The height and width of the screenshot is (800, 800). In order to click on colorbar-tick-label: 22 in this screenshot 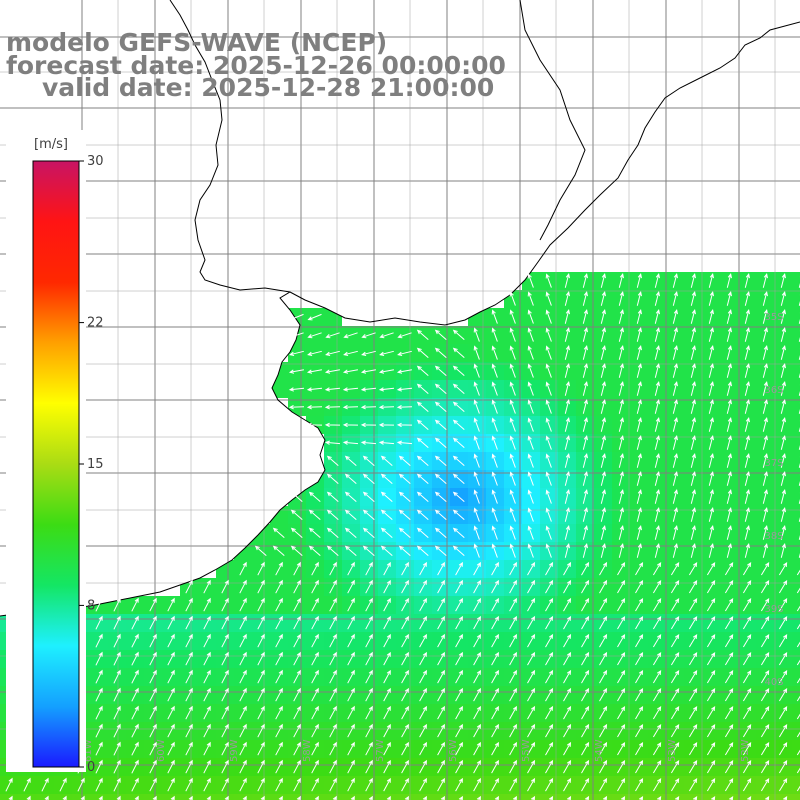, I will do `click(95, 323)`.